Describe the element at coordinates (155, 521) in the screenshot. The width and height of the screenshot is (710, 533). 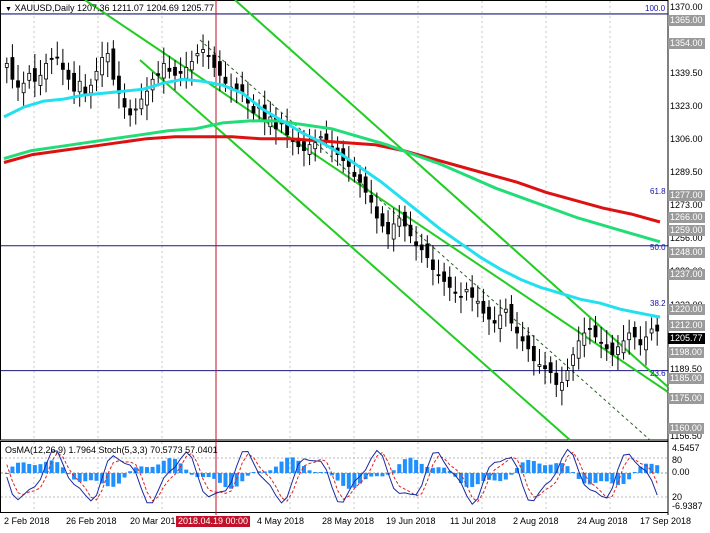
I see `date-tick: 20 Mar 2018` at that location.